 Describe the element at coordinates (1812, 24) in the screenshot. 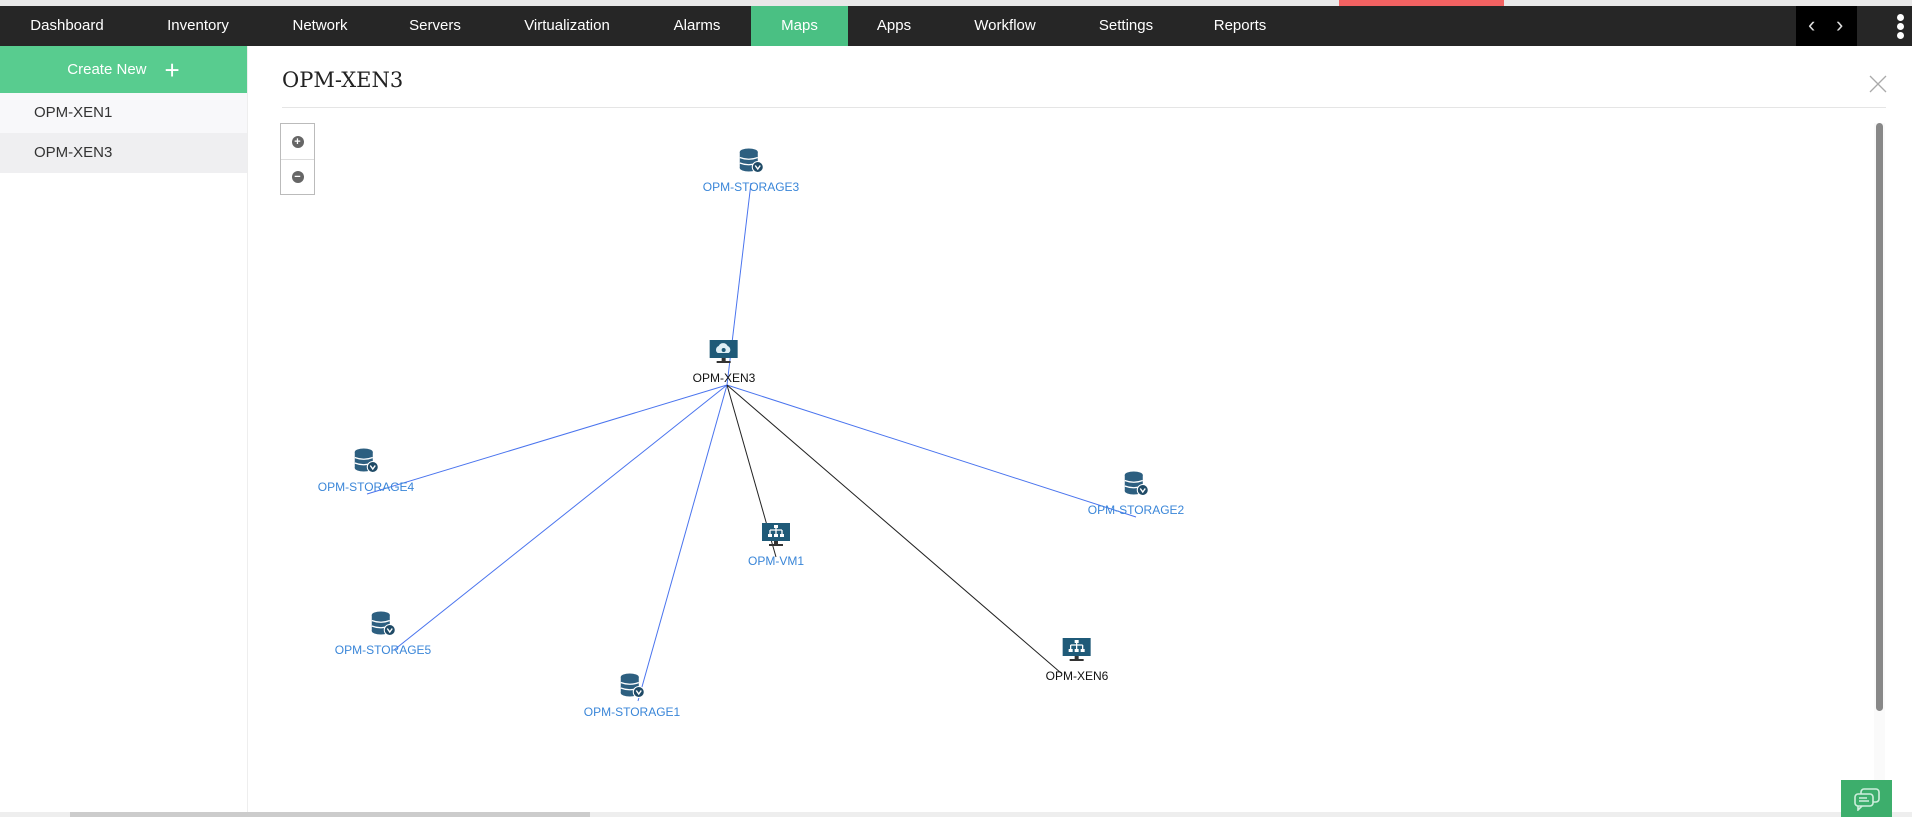

I see `nav-prev-button: ‹` at that location.